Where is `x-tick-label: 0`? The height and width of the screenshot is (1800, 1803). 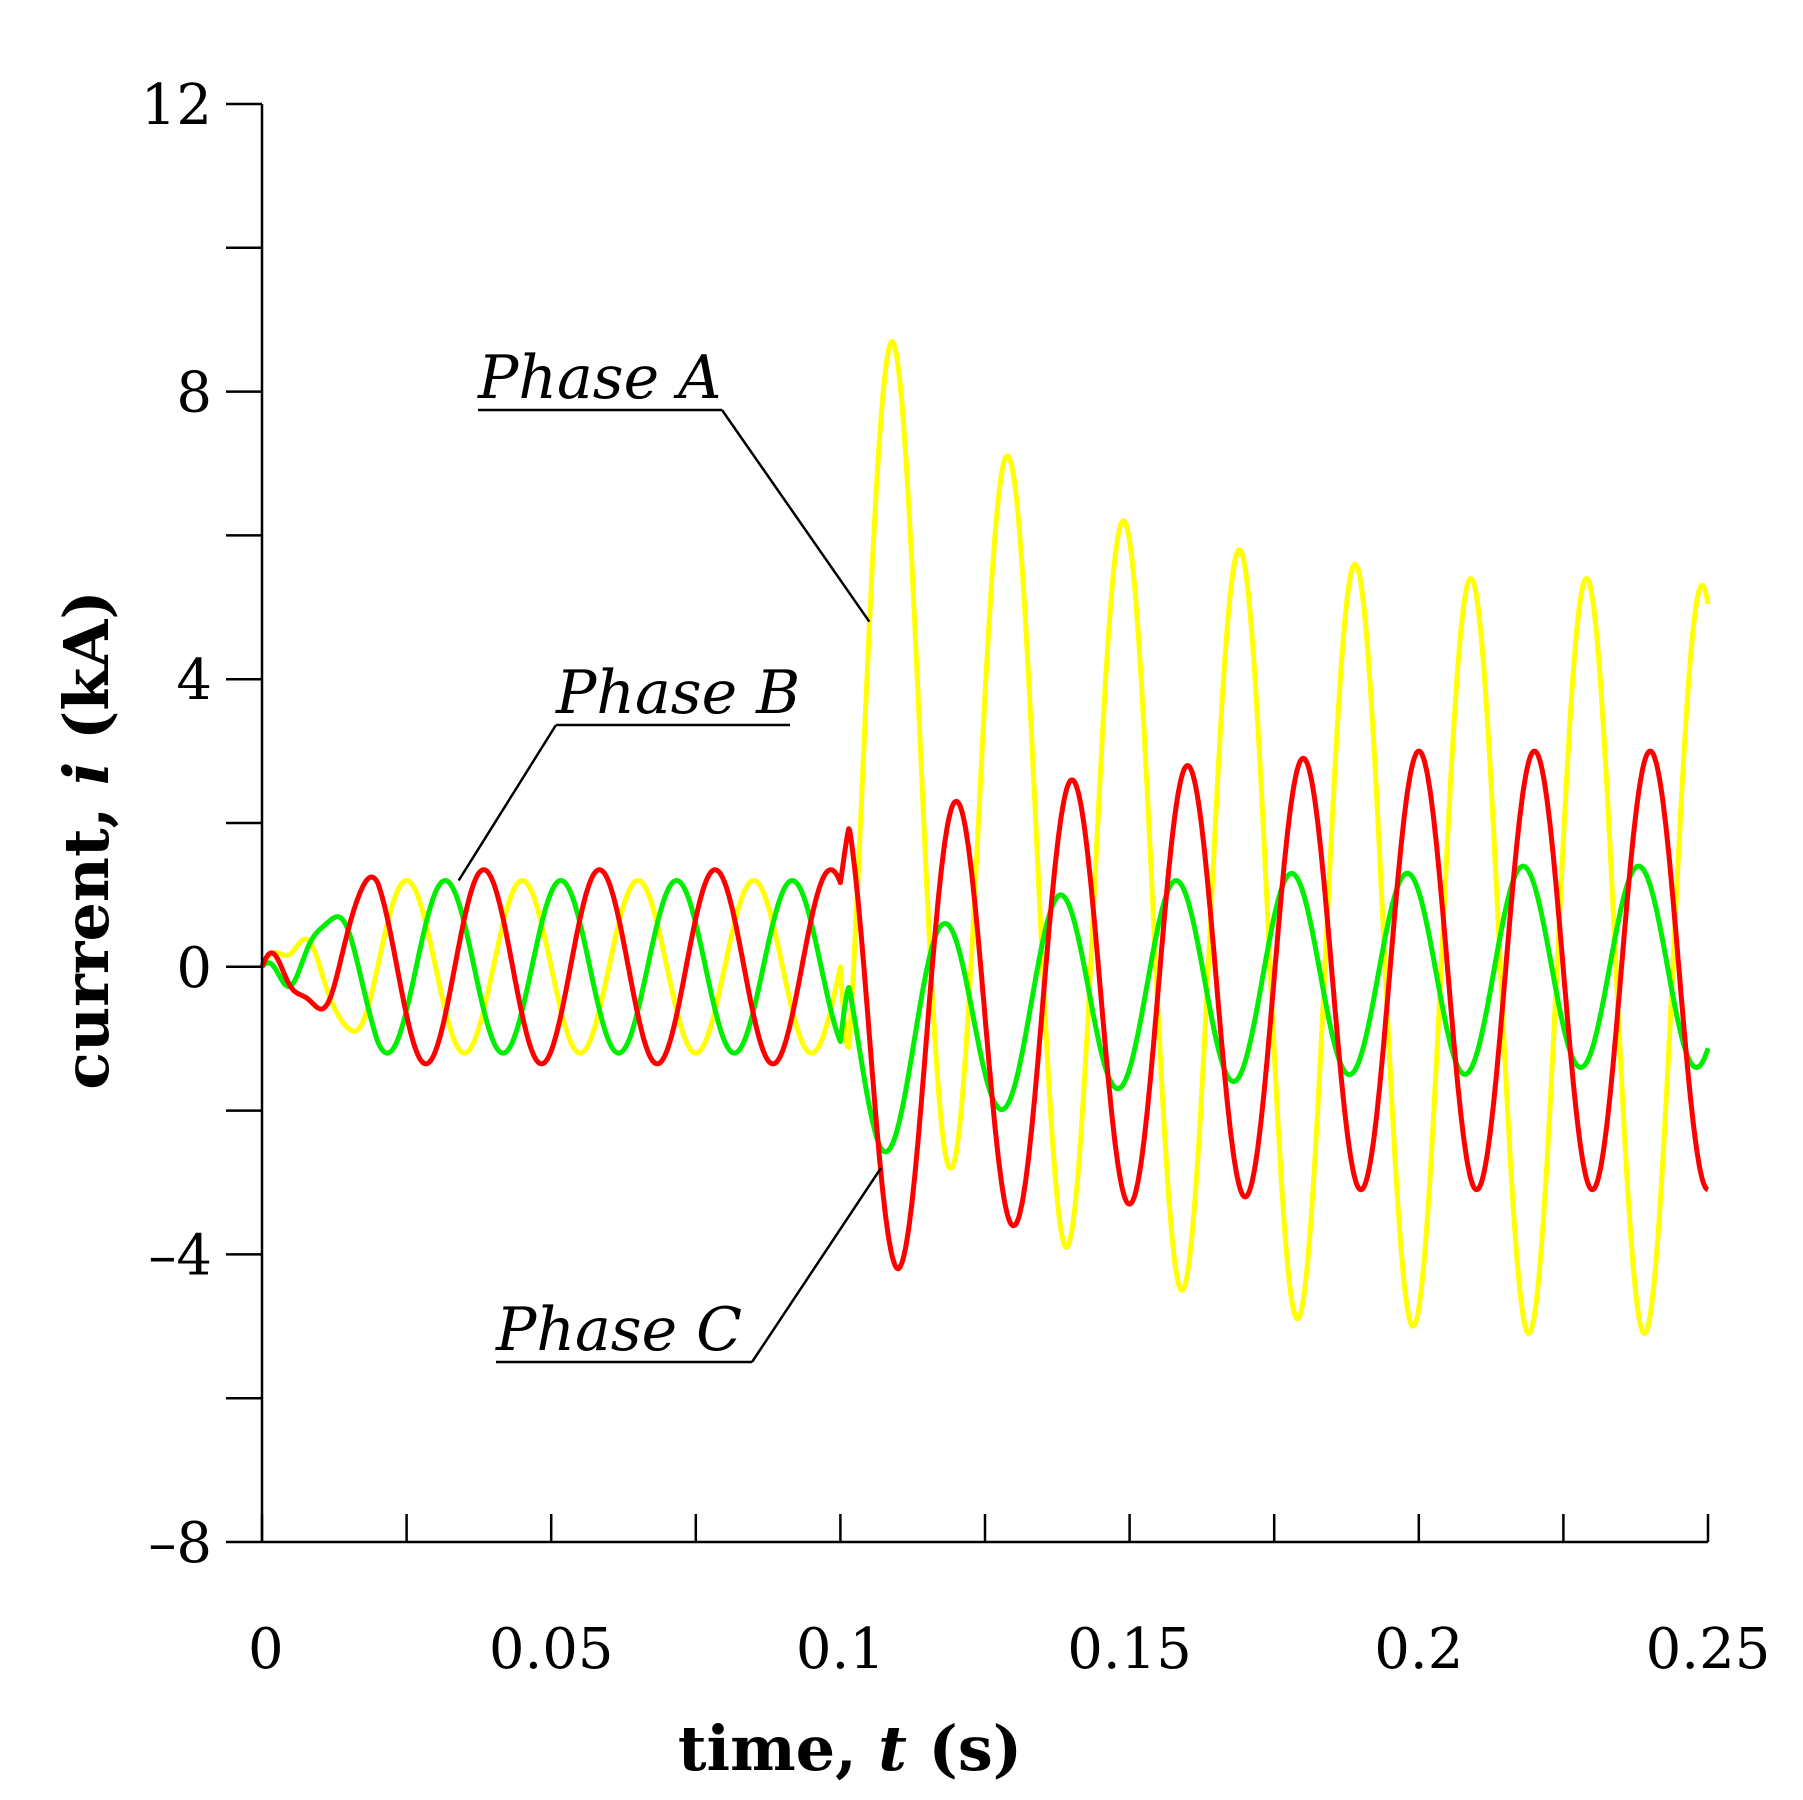 x-tick-label: 0 is located at coordinates (266, 1649).